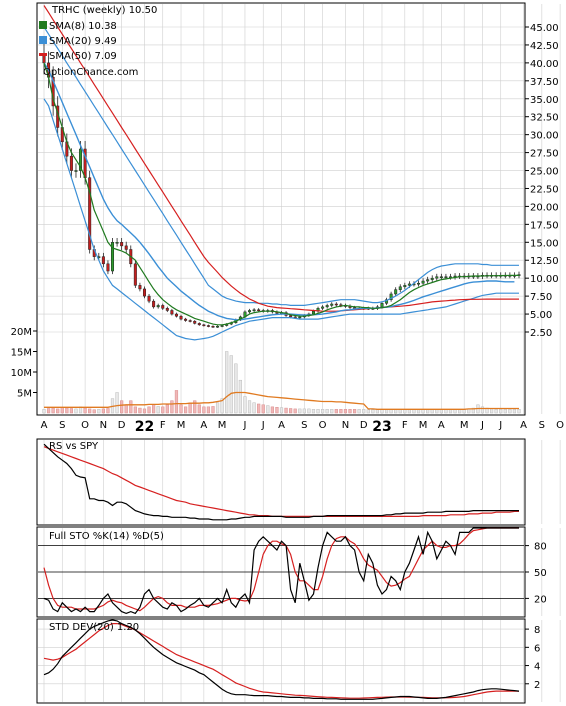 This screenshot has width=566, height=706. What do you see at coordinates (122, 425) in the screenshot?
I see `x-tick-label: D` at bounding box center [122, 425].